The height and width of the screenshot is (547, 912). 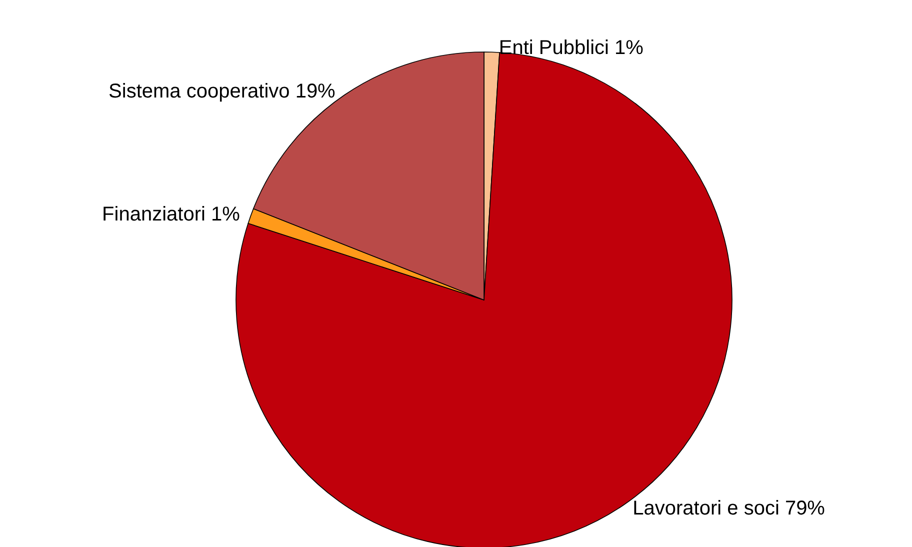 I want to click on slice-label: Finanziatori 1%, so click(x=171, y=215).